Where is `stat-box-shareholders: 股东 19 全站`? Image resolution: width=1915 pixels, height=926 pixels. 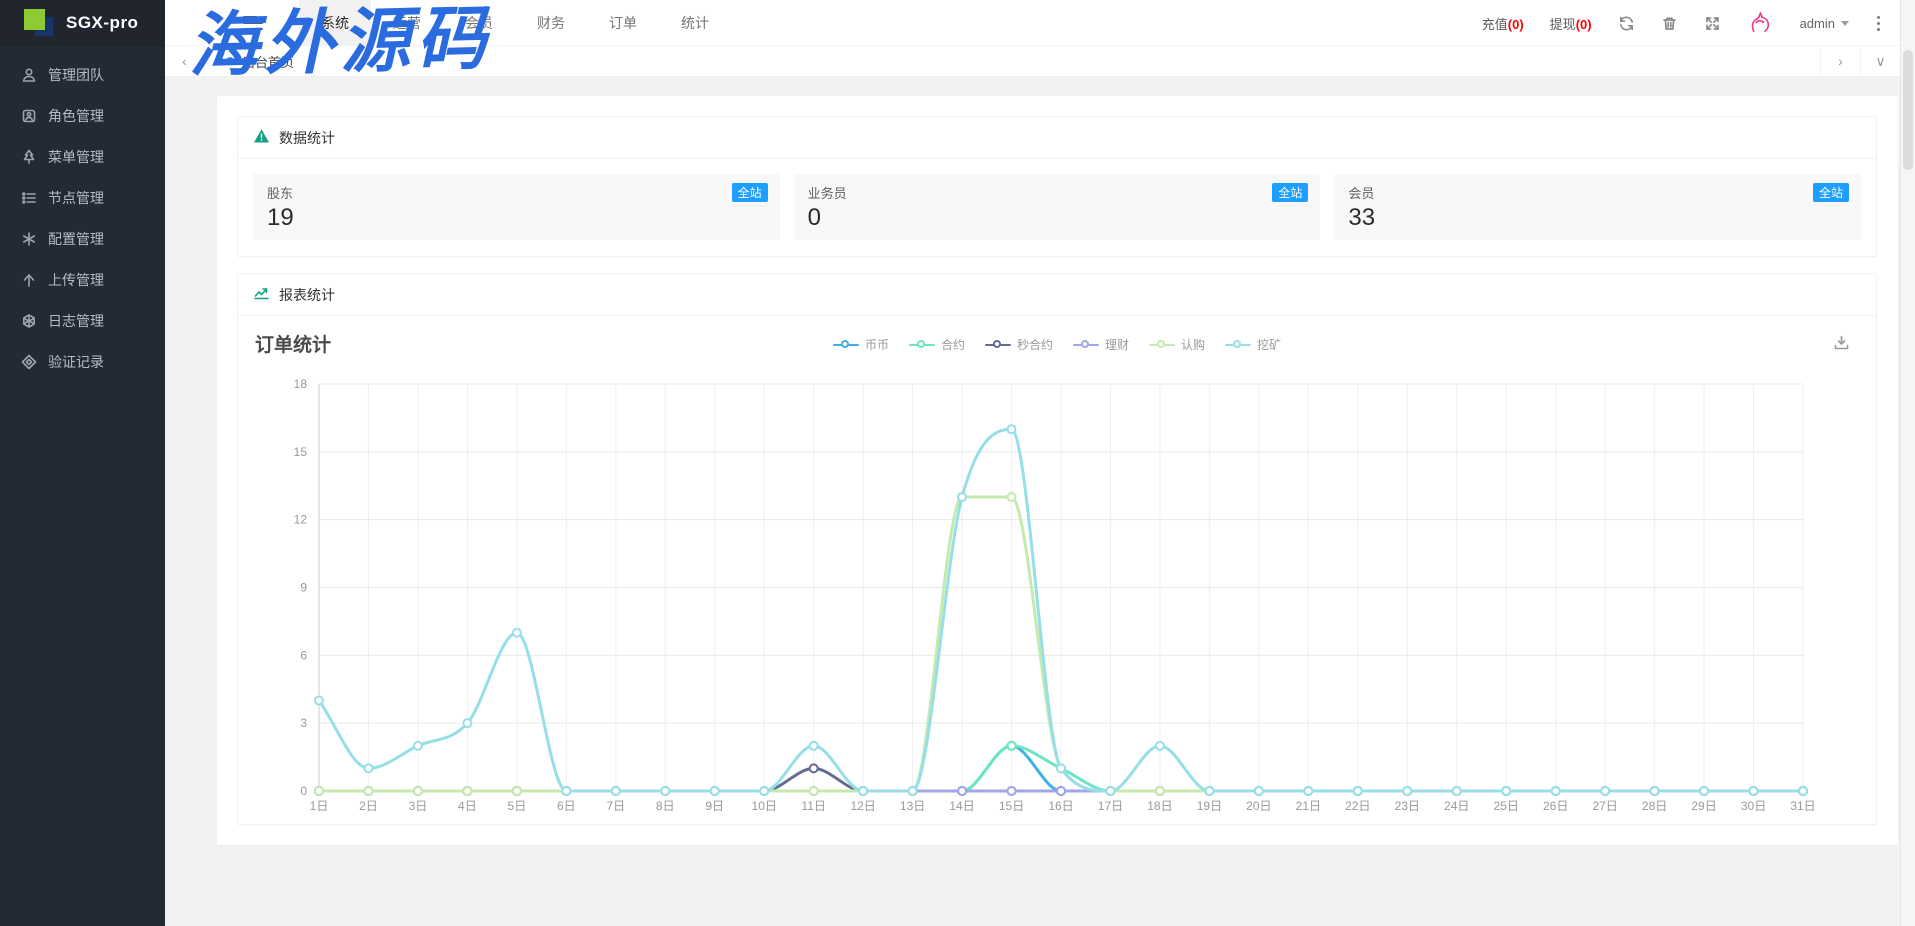 stat-box-shareholders: 股东 19 全站 is located at coordinates (516, 207).